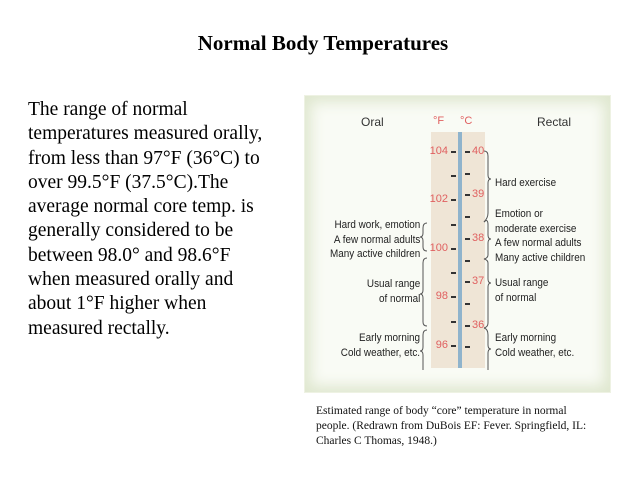 This screenshot has width=638, height=478. I want to click on caption-line: Charles C Thomas, 1948.), so click(376, 441).